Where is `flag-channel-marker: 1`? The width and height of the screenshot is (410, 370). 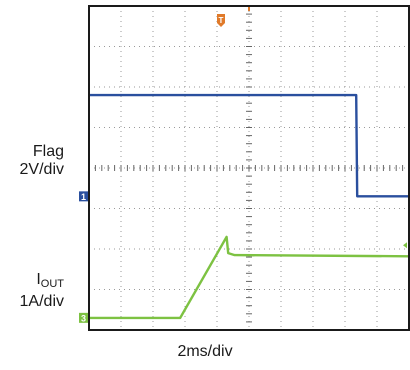
flag-channel-marker: 1 is located at coordinates (83, 196).